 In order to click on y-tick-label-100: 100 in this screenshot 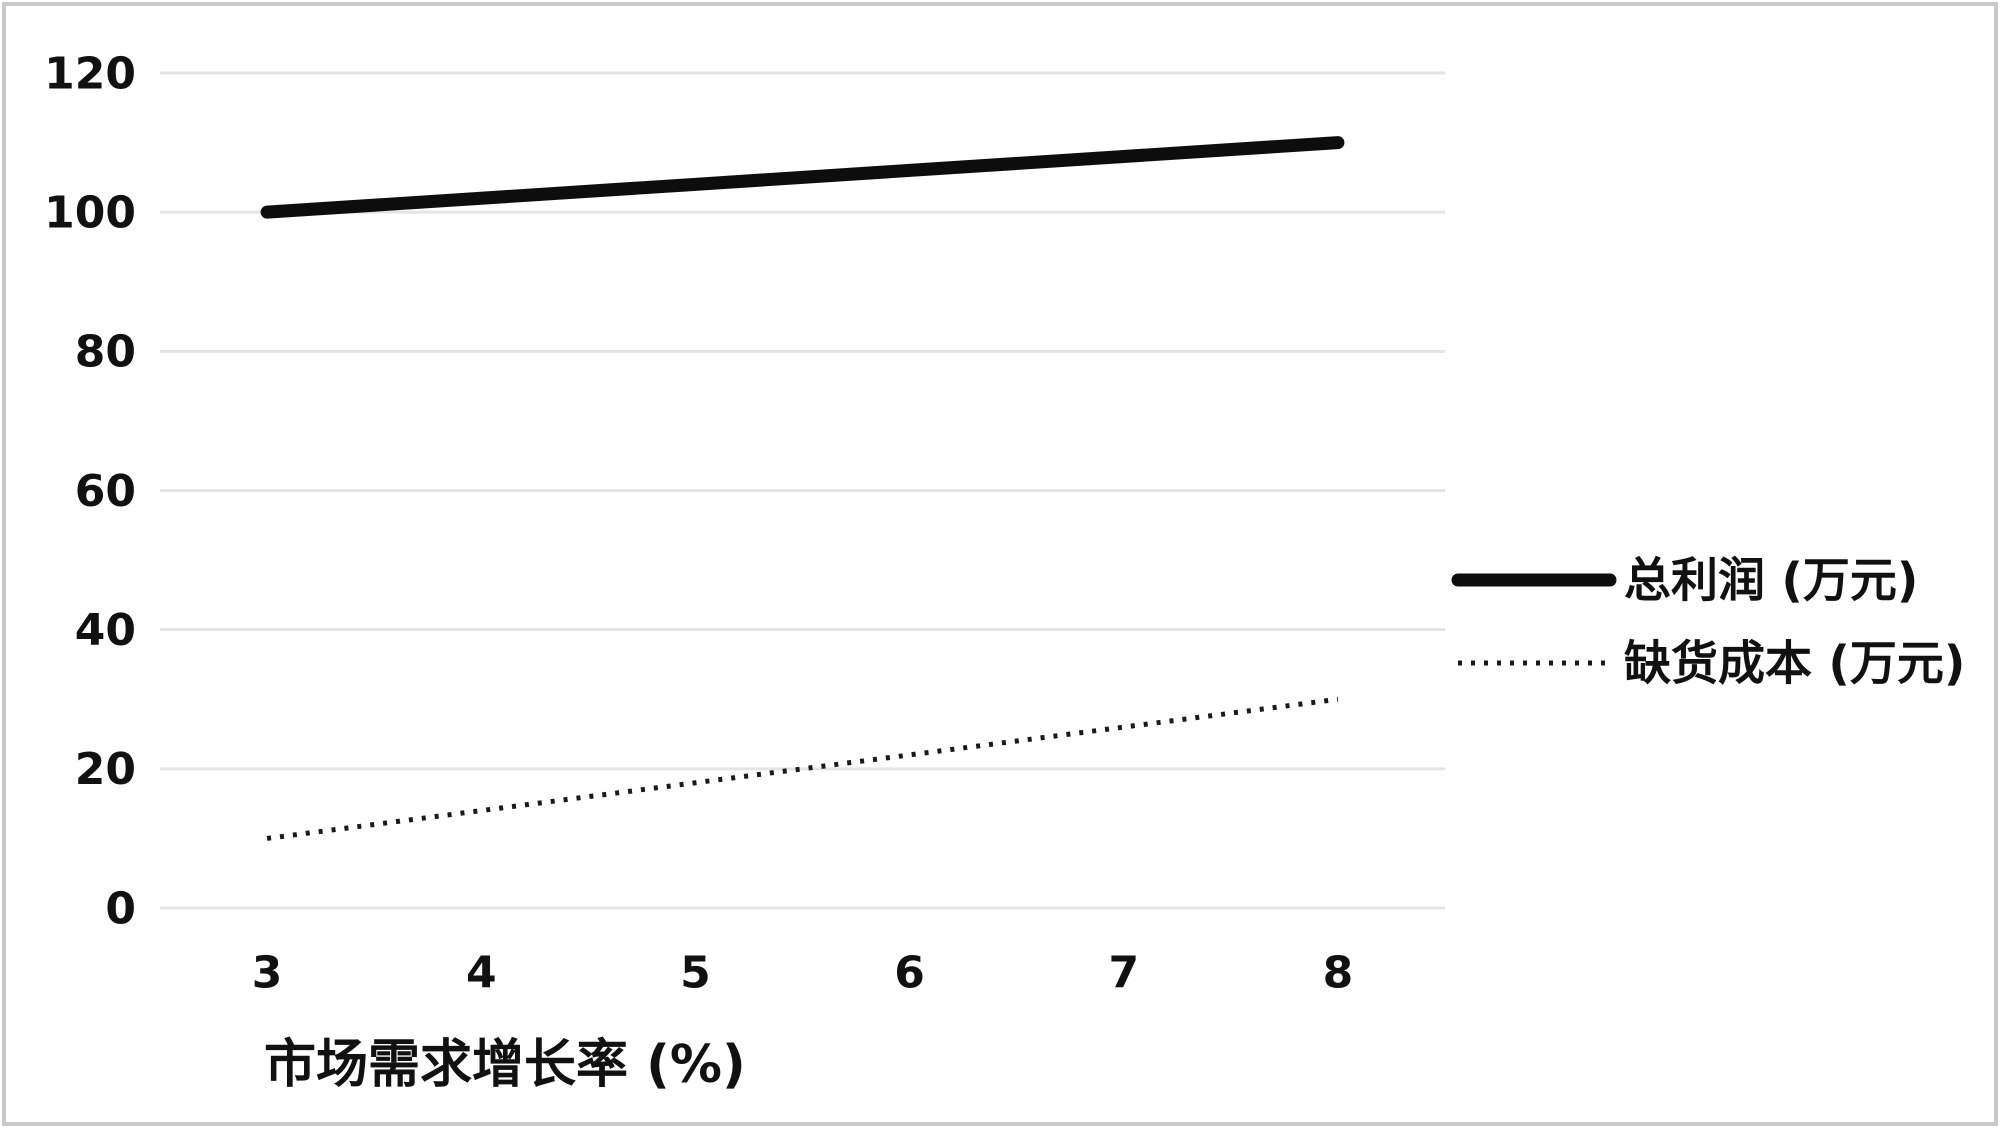, I will do `click(90, 213)`.